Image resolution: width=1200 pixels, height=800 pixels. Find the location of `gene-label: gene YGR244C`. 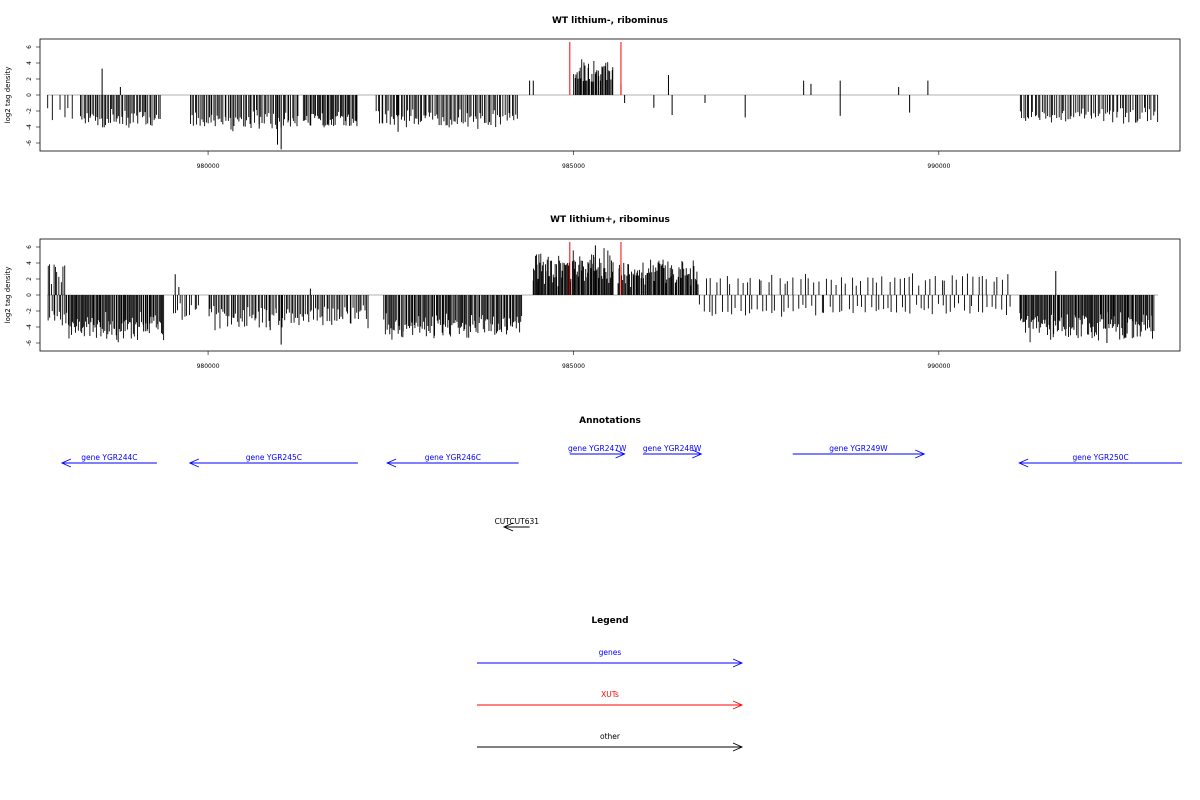

gene-label: gene YGR244C is located at coordinates (109, 457).